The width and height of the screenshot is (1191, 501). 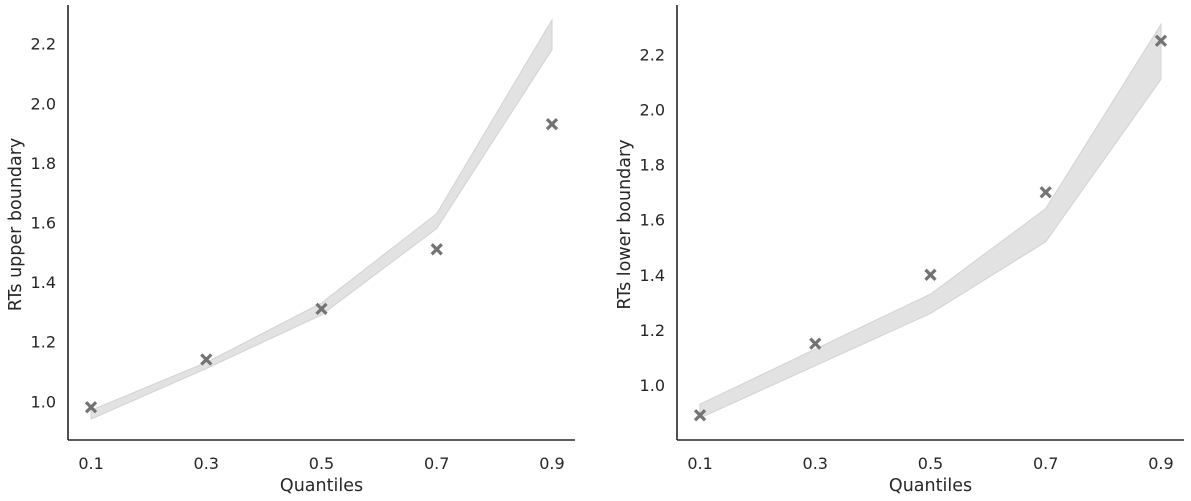 What do you see at coordinates (625, 224) in the screenshot?
I see `y-axis-title: RTs lower boundary` at bounding box center [625, 224].